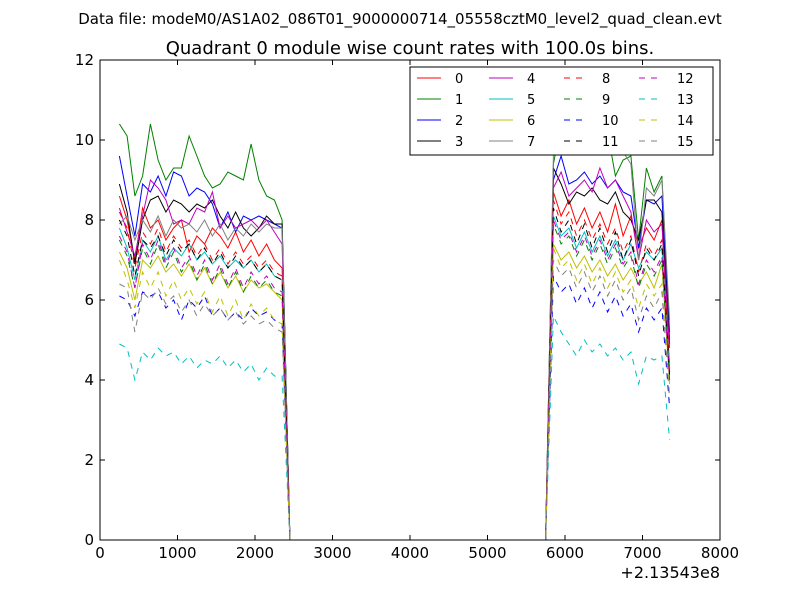 This screenshot has height=600, width=800. I want to click on x-tick-label: 8000, so click(720, 553).